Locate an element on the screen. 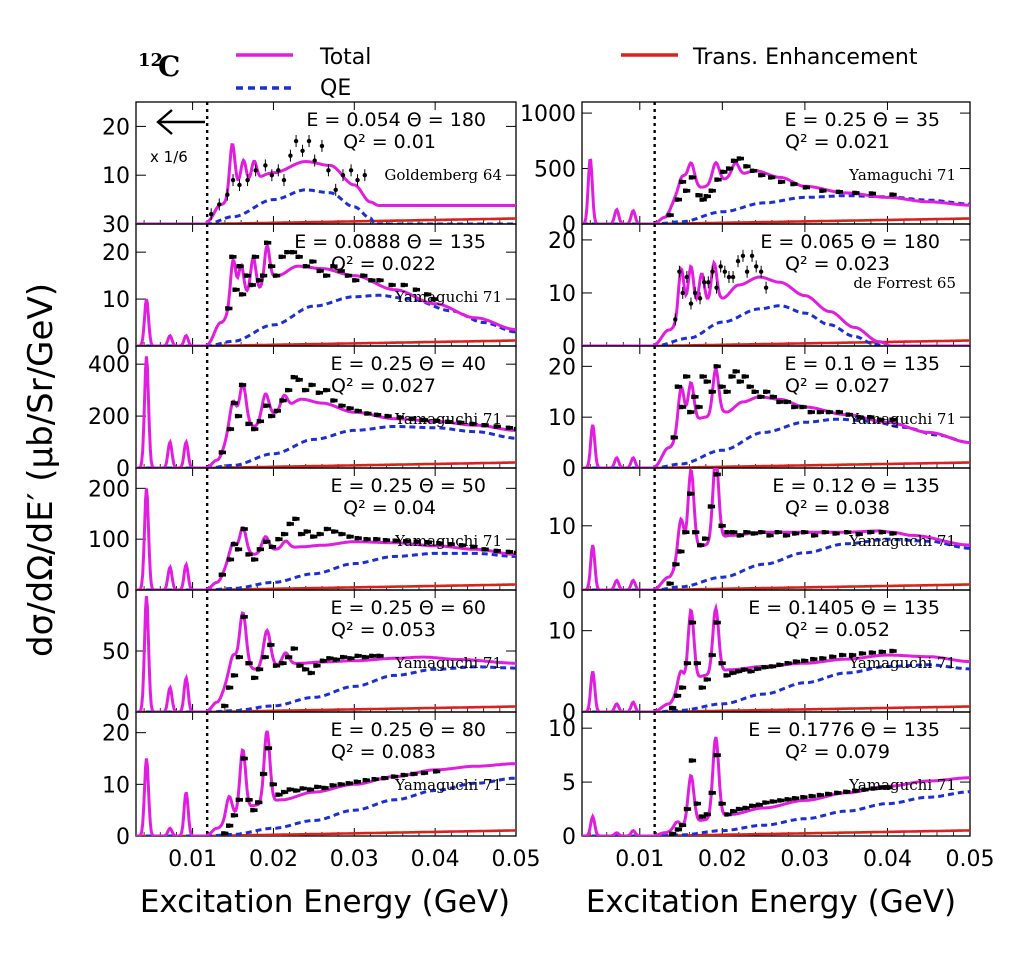  y-tick-label: 30 is located at coordinates (116, 225).